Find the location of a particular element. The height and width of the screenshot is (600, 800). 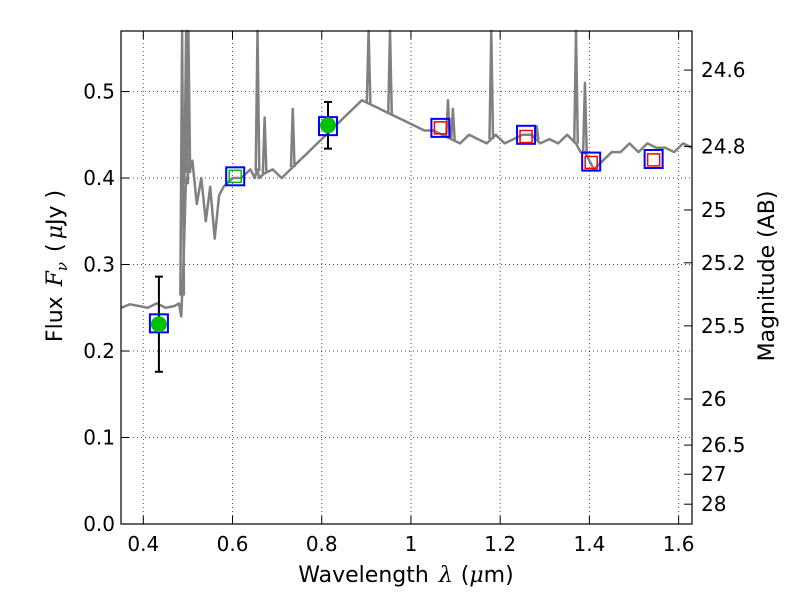

mag-tick-label: 25.5 is located at coordinates (723, 326).